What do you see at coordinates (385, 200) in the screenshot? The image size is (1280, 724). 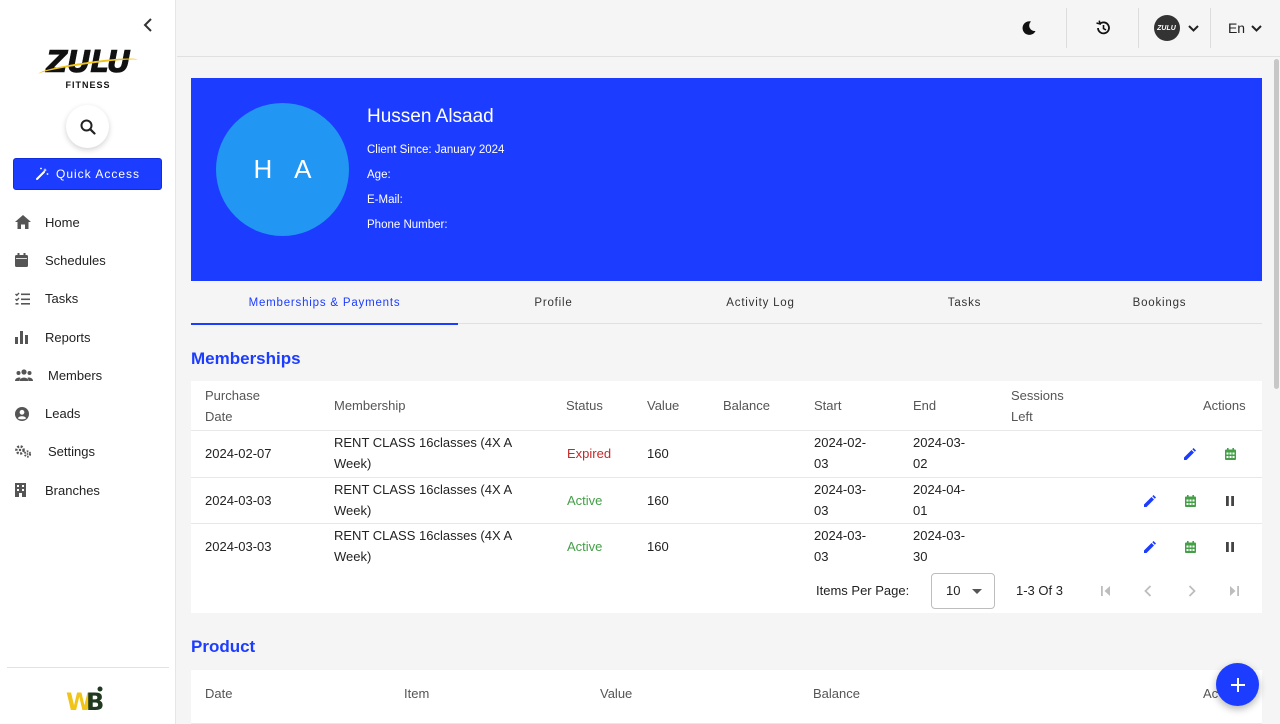 I see `client-email: E-Mail:` at bounding box center [385, 200].